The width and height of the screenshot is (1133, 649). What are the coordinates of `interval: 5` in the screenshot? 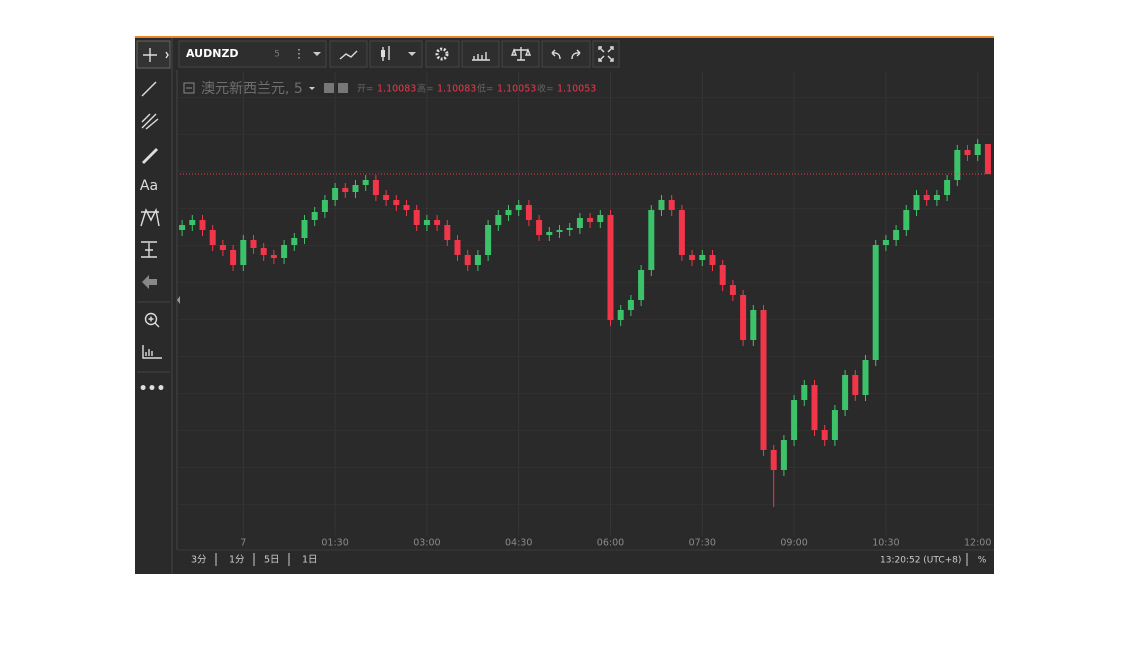 It's located at (277, 55).